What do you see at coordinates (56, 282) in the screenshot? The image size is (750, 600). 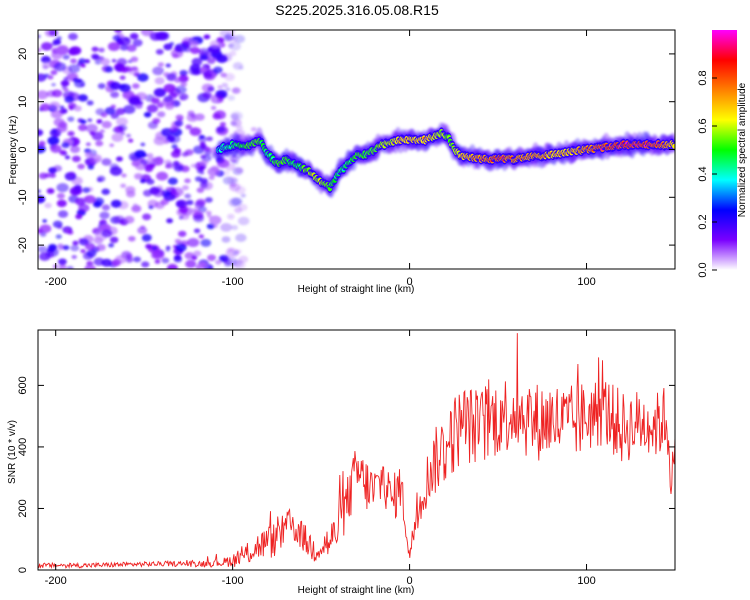 I see `x-tick-label: -200` at bounding box center [56, 282].